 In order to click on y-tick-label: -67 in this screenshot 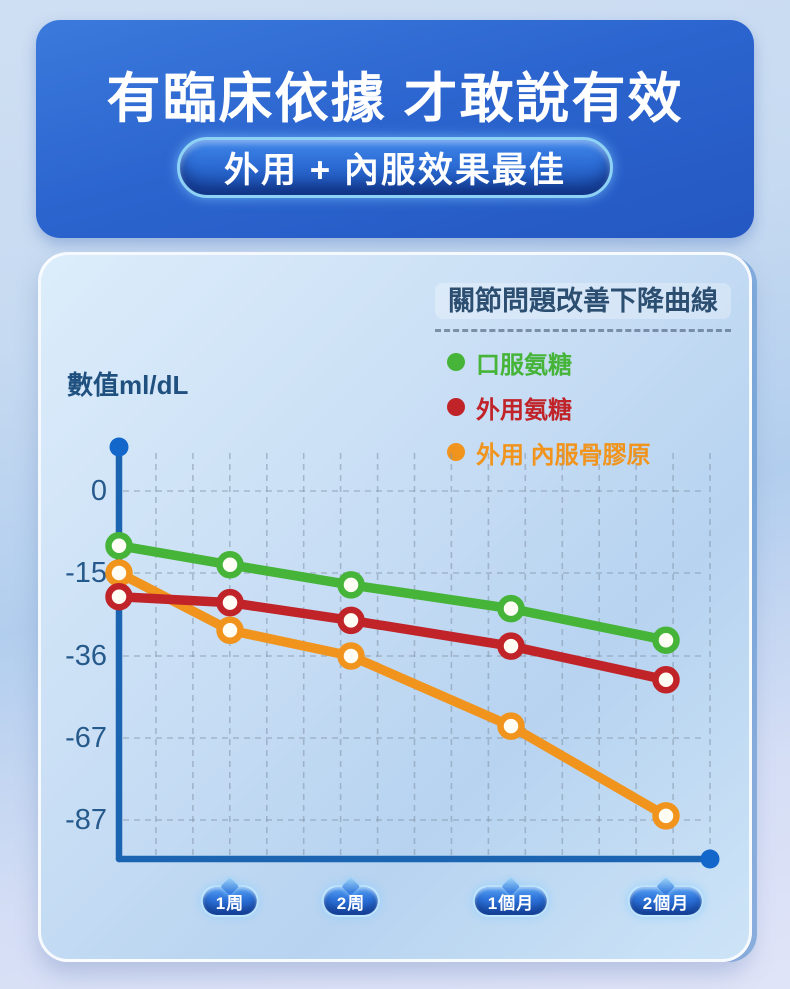, I will do `click(86, 738)`.